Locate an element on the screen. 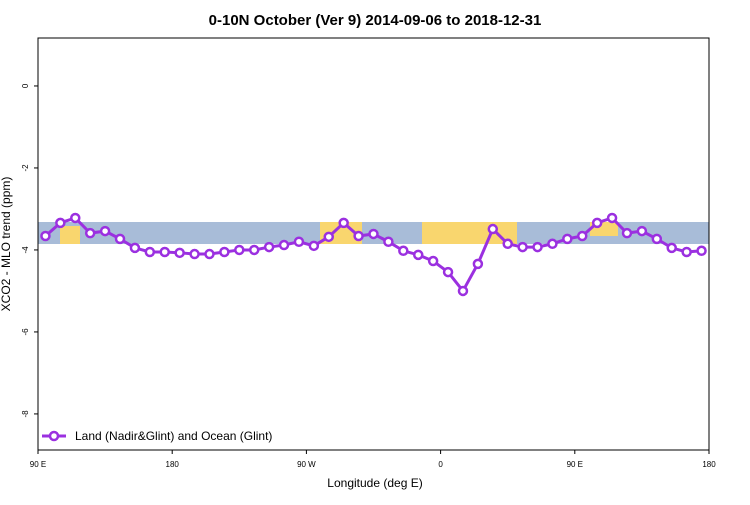  legend-marker is located at coordinates (54, 436).